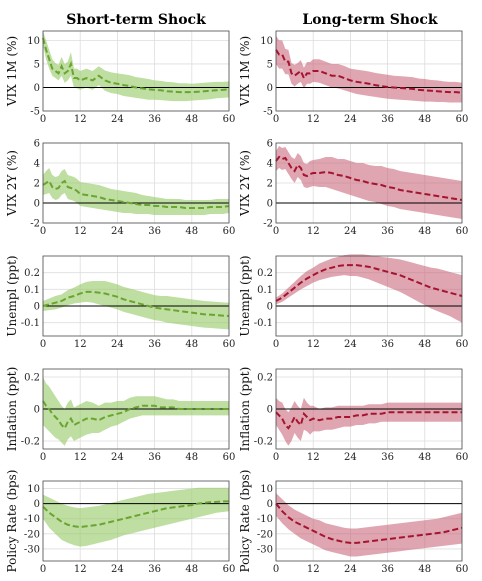  What do you see at coordinates (268, 224) in the screenshot?
I see `y-tick-label: -2` at bounding box center [268, 224].